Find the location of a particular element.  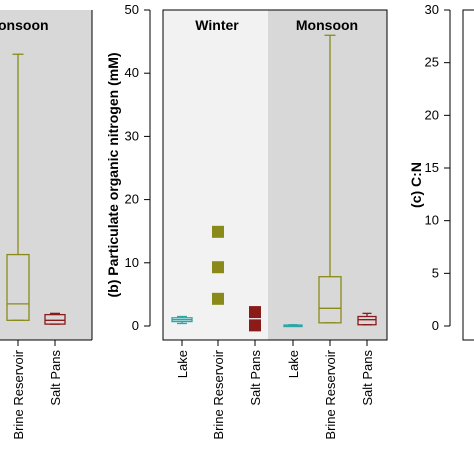

panel-c-y-tick-label-1: 5 is located at coordinates (435, 272).